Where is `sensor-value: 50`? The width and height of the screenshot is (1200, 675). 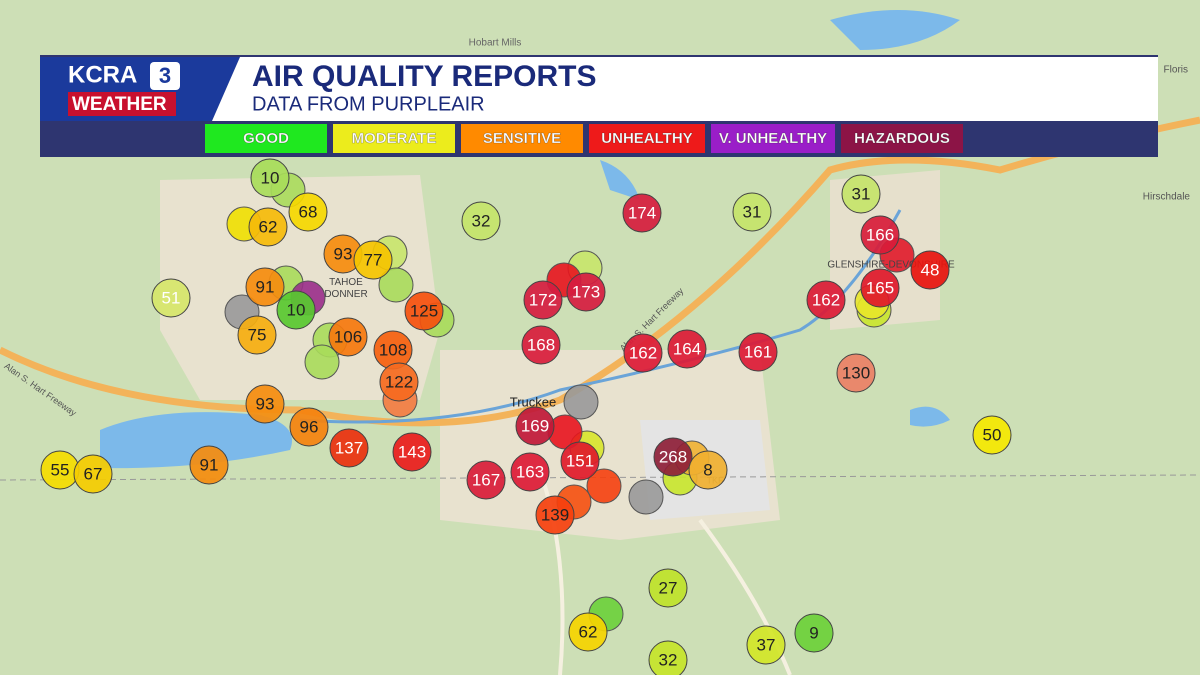 sensor-value: 50 is located at coordinates (992, 434).